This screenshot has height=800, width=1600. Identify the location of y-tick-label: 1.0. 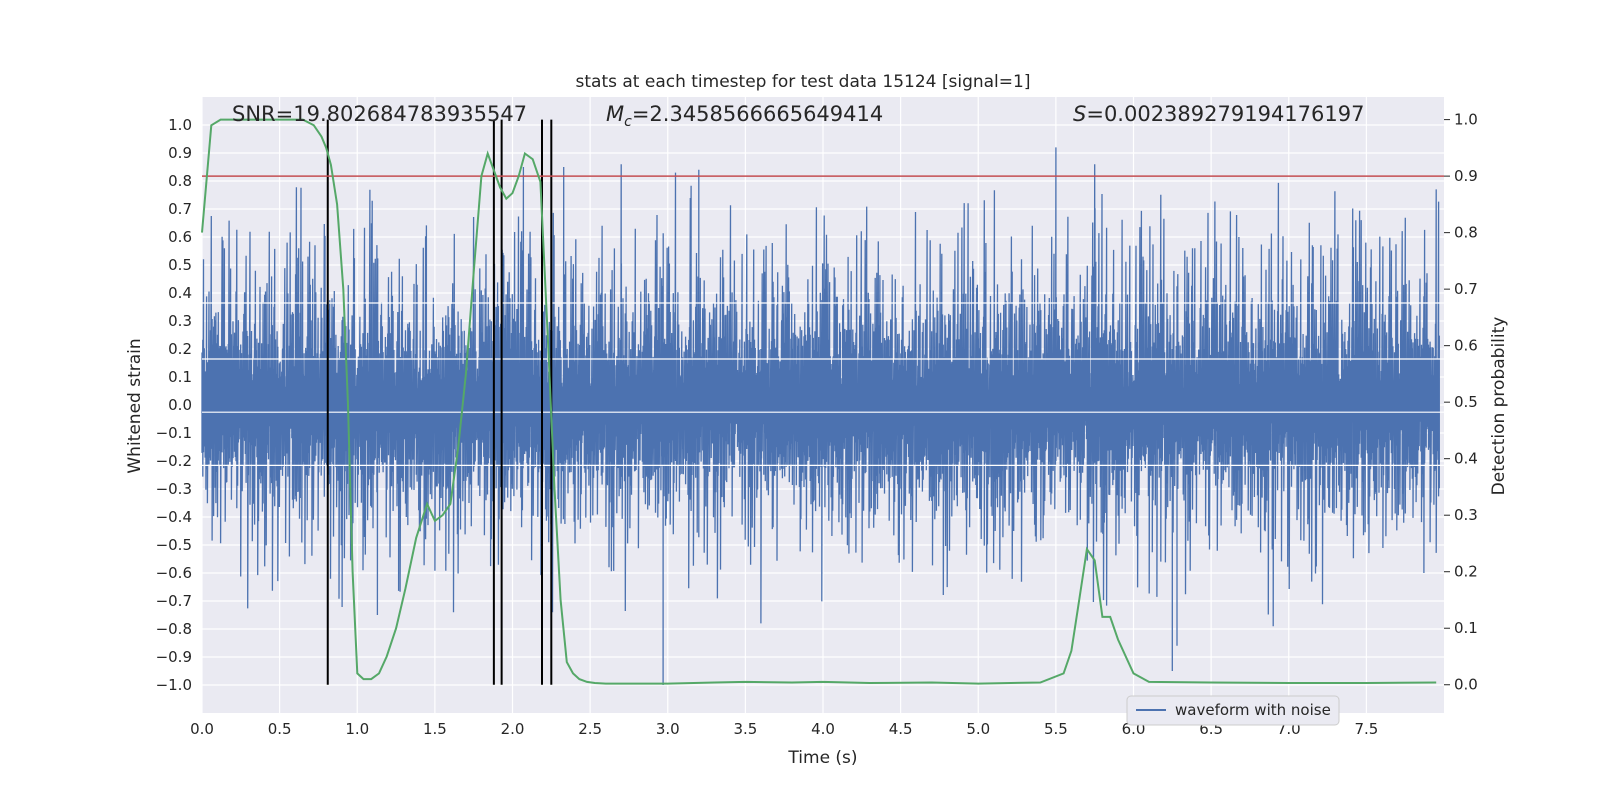
(180, 125).